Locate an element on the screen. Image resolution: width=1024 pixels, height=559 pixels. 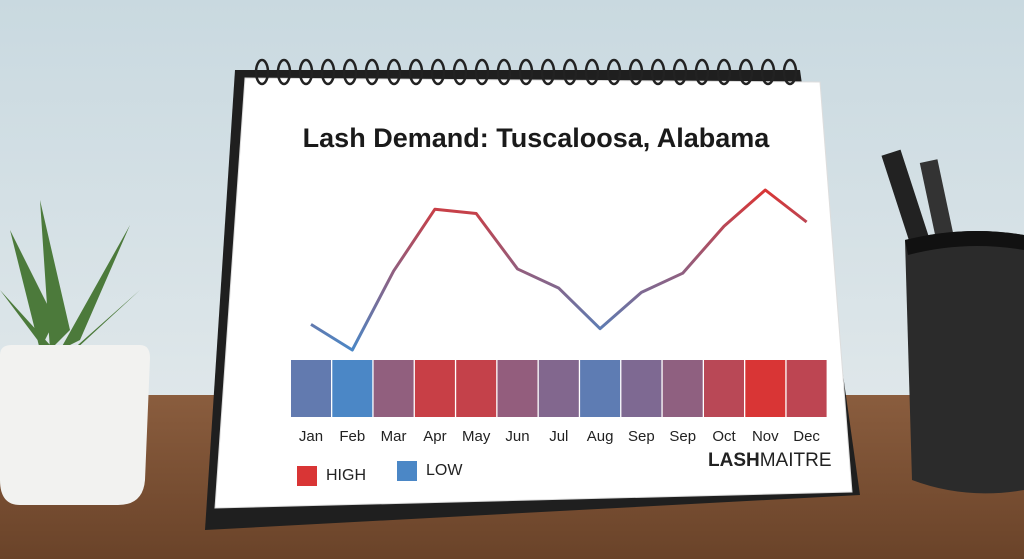
x-tick-label: May is located at coordinates (476, 436).